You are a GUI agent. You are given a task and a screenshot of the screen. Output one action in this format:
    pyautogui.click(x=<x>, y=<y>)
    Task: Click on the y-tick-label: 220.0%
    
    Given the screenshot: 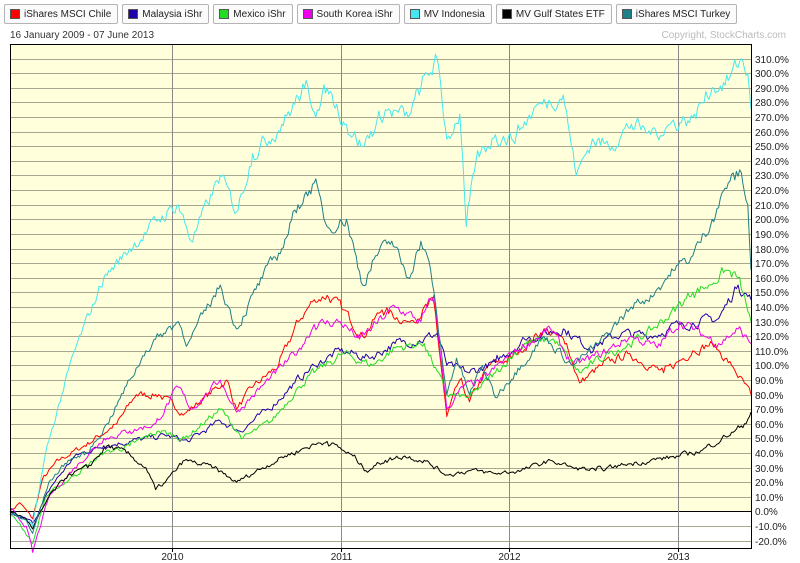 What is the action you would take?
    pyautogui.click(x=772, y=191)
    